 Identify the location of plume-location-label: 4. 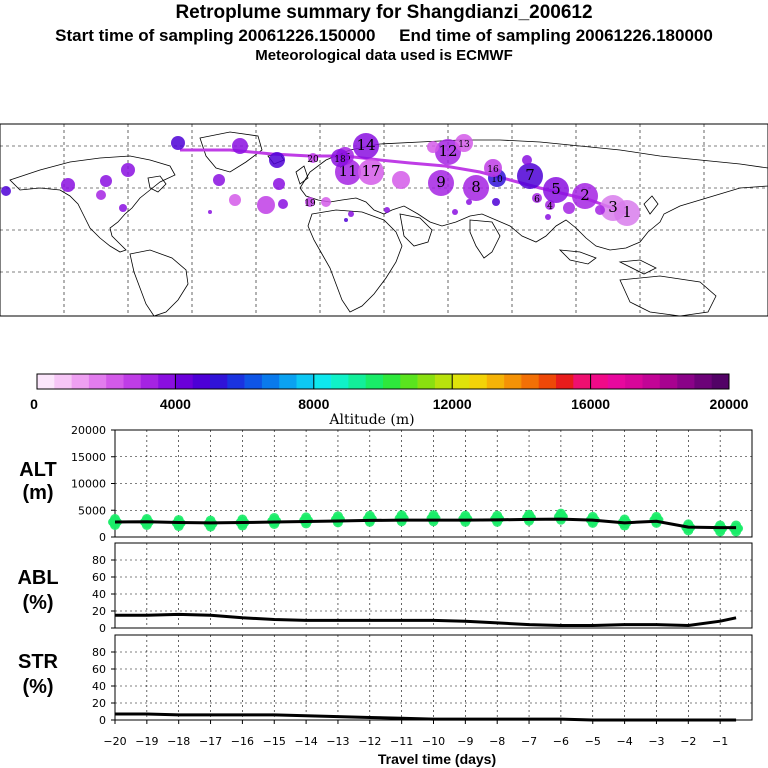
(550, 207).